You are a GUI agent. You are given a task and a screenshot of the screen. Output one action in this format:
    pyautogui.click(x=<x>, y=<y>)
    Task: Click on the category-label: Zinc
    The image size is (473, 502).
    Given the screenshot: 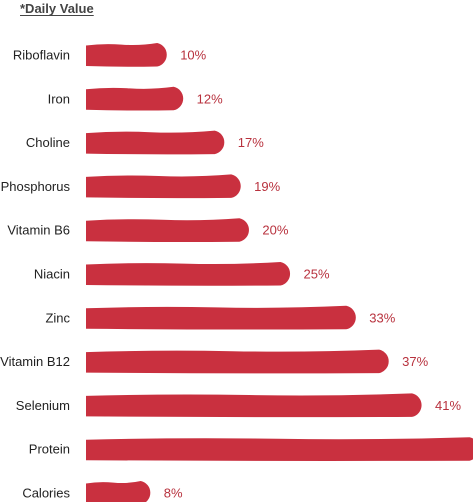 What is the action you would take?
    pyautogui.click(x=57, y=317)
    